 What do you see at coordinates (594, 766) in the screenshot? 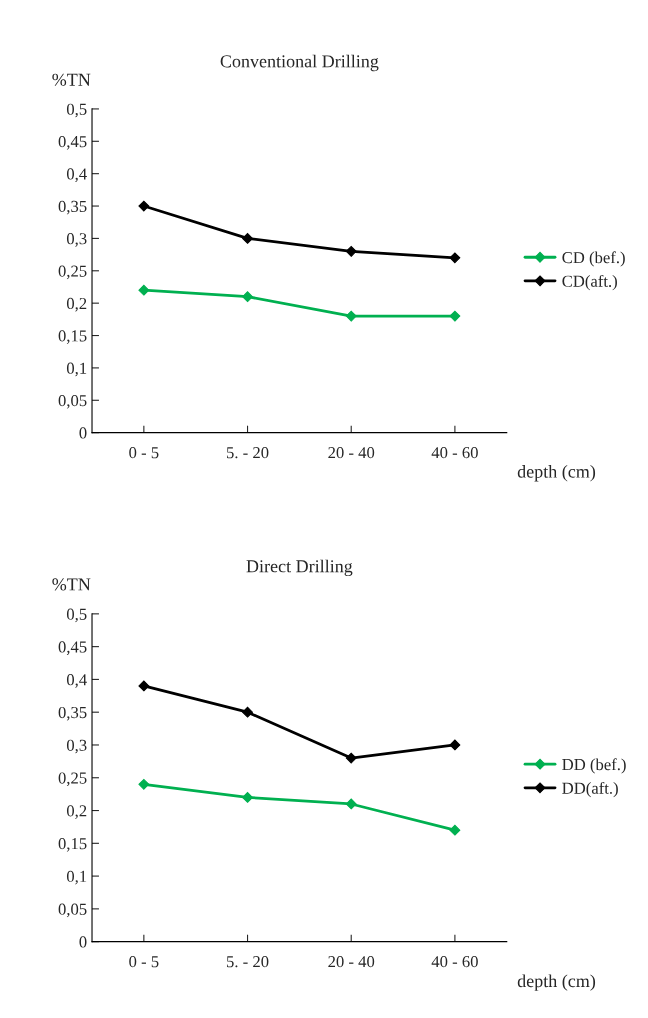
I see `legend-label: DD (bef.)` at bounding box center [594, 766].